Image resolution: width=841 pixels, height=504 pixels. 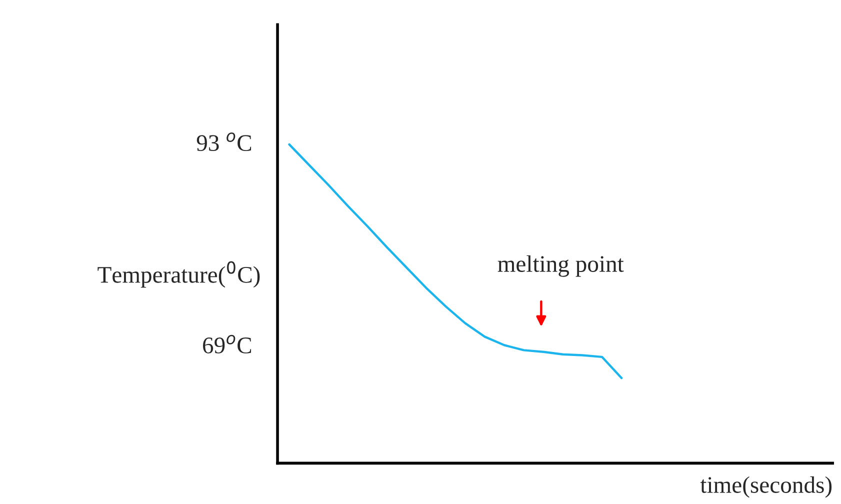 I want to click on x-axis-title: time(seconds), so click(x=766, y=487).